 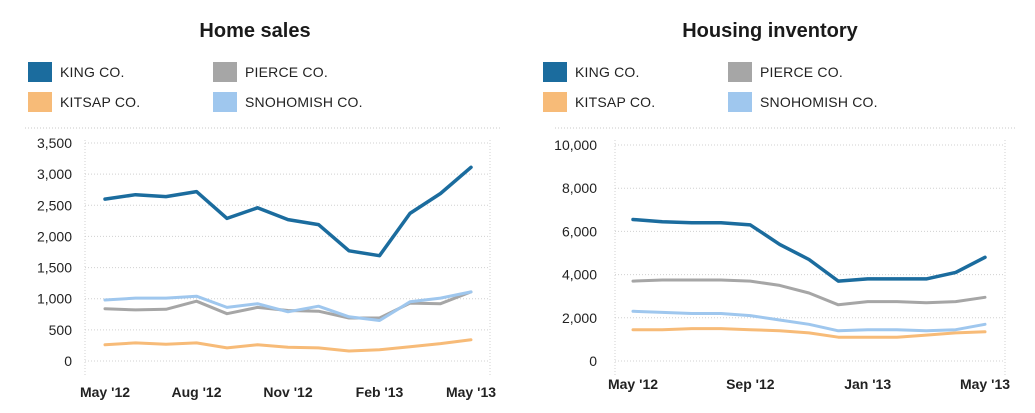 What do you see at coordinates (867, 384) in the screenshot?
I see `x-tick-label: Jan '13` at bounding box center [867, 384].